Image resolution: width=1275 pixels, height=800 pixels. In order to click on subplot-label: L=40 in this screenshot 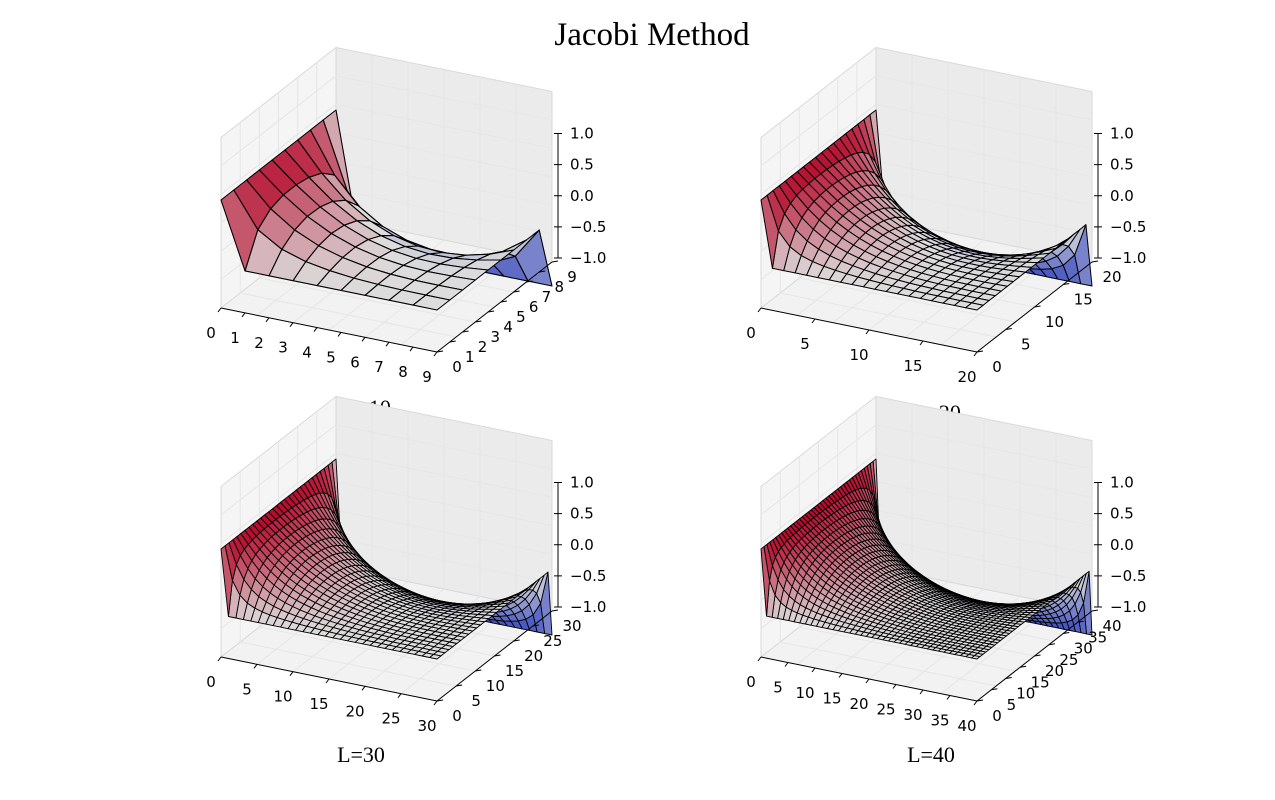, I will do `click(931, 754)`.